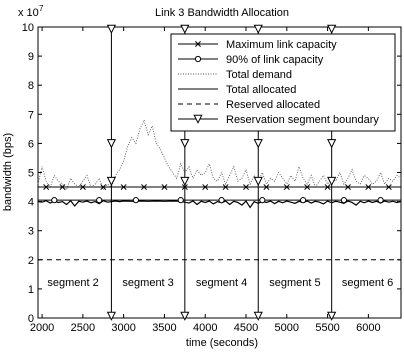 Image resolution: width=404 pixels, height=354 pixels. What do you see at coordinates (367, 283) in the screenshot?
I see `segment-label: segment 6` at bounding box center [367, 283].